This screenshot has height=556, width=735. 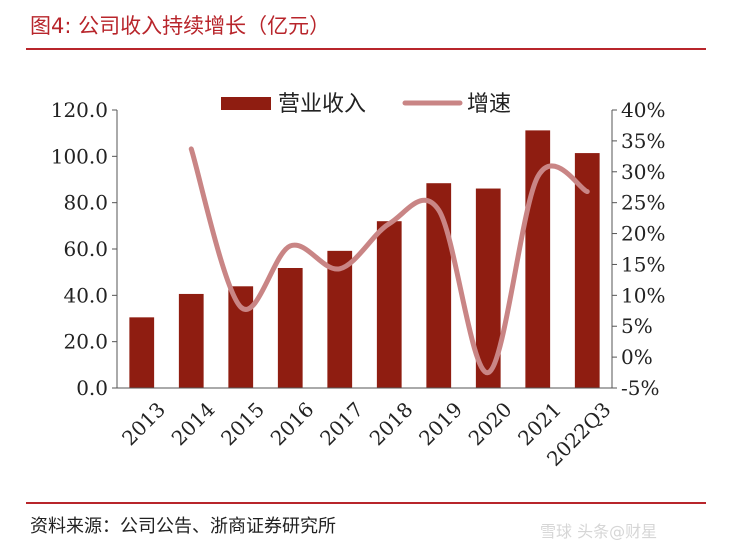 I want to click on x-tick-label: 2014, so click(x=193, y=423).